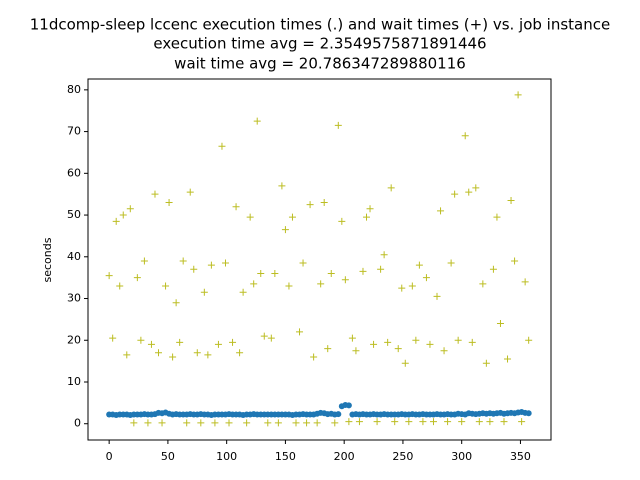  What do you see at coordinates (402, 456) in the screenshot?
I see `x-tick-label: 250` at bounding box center [402, 456].